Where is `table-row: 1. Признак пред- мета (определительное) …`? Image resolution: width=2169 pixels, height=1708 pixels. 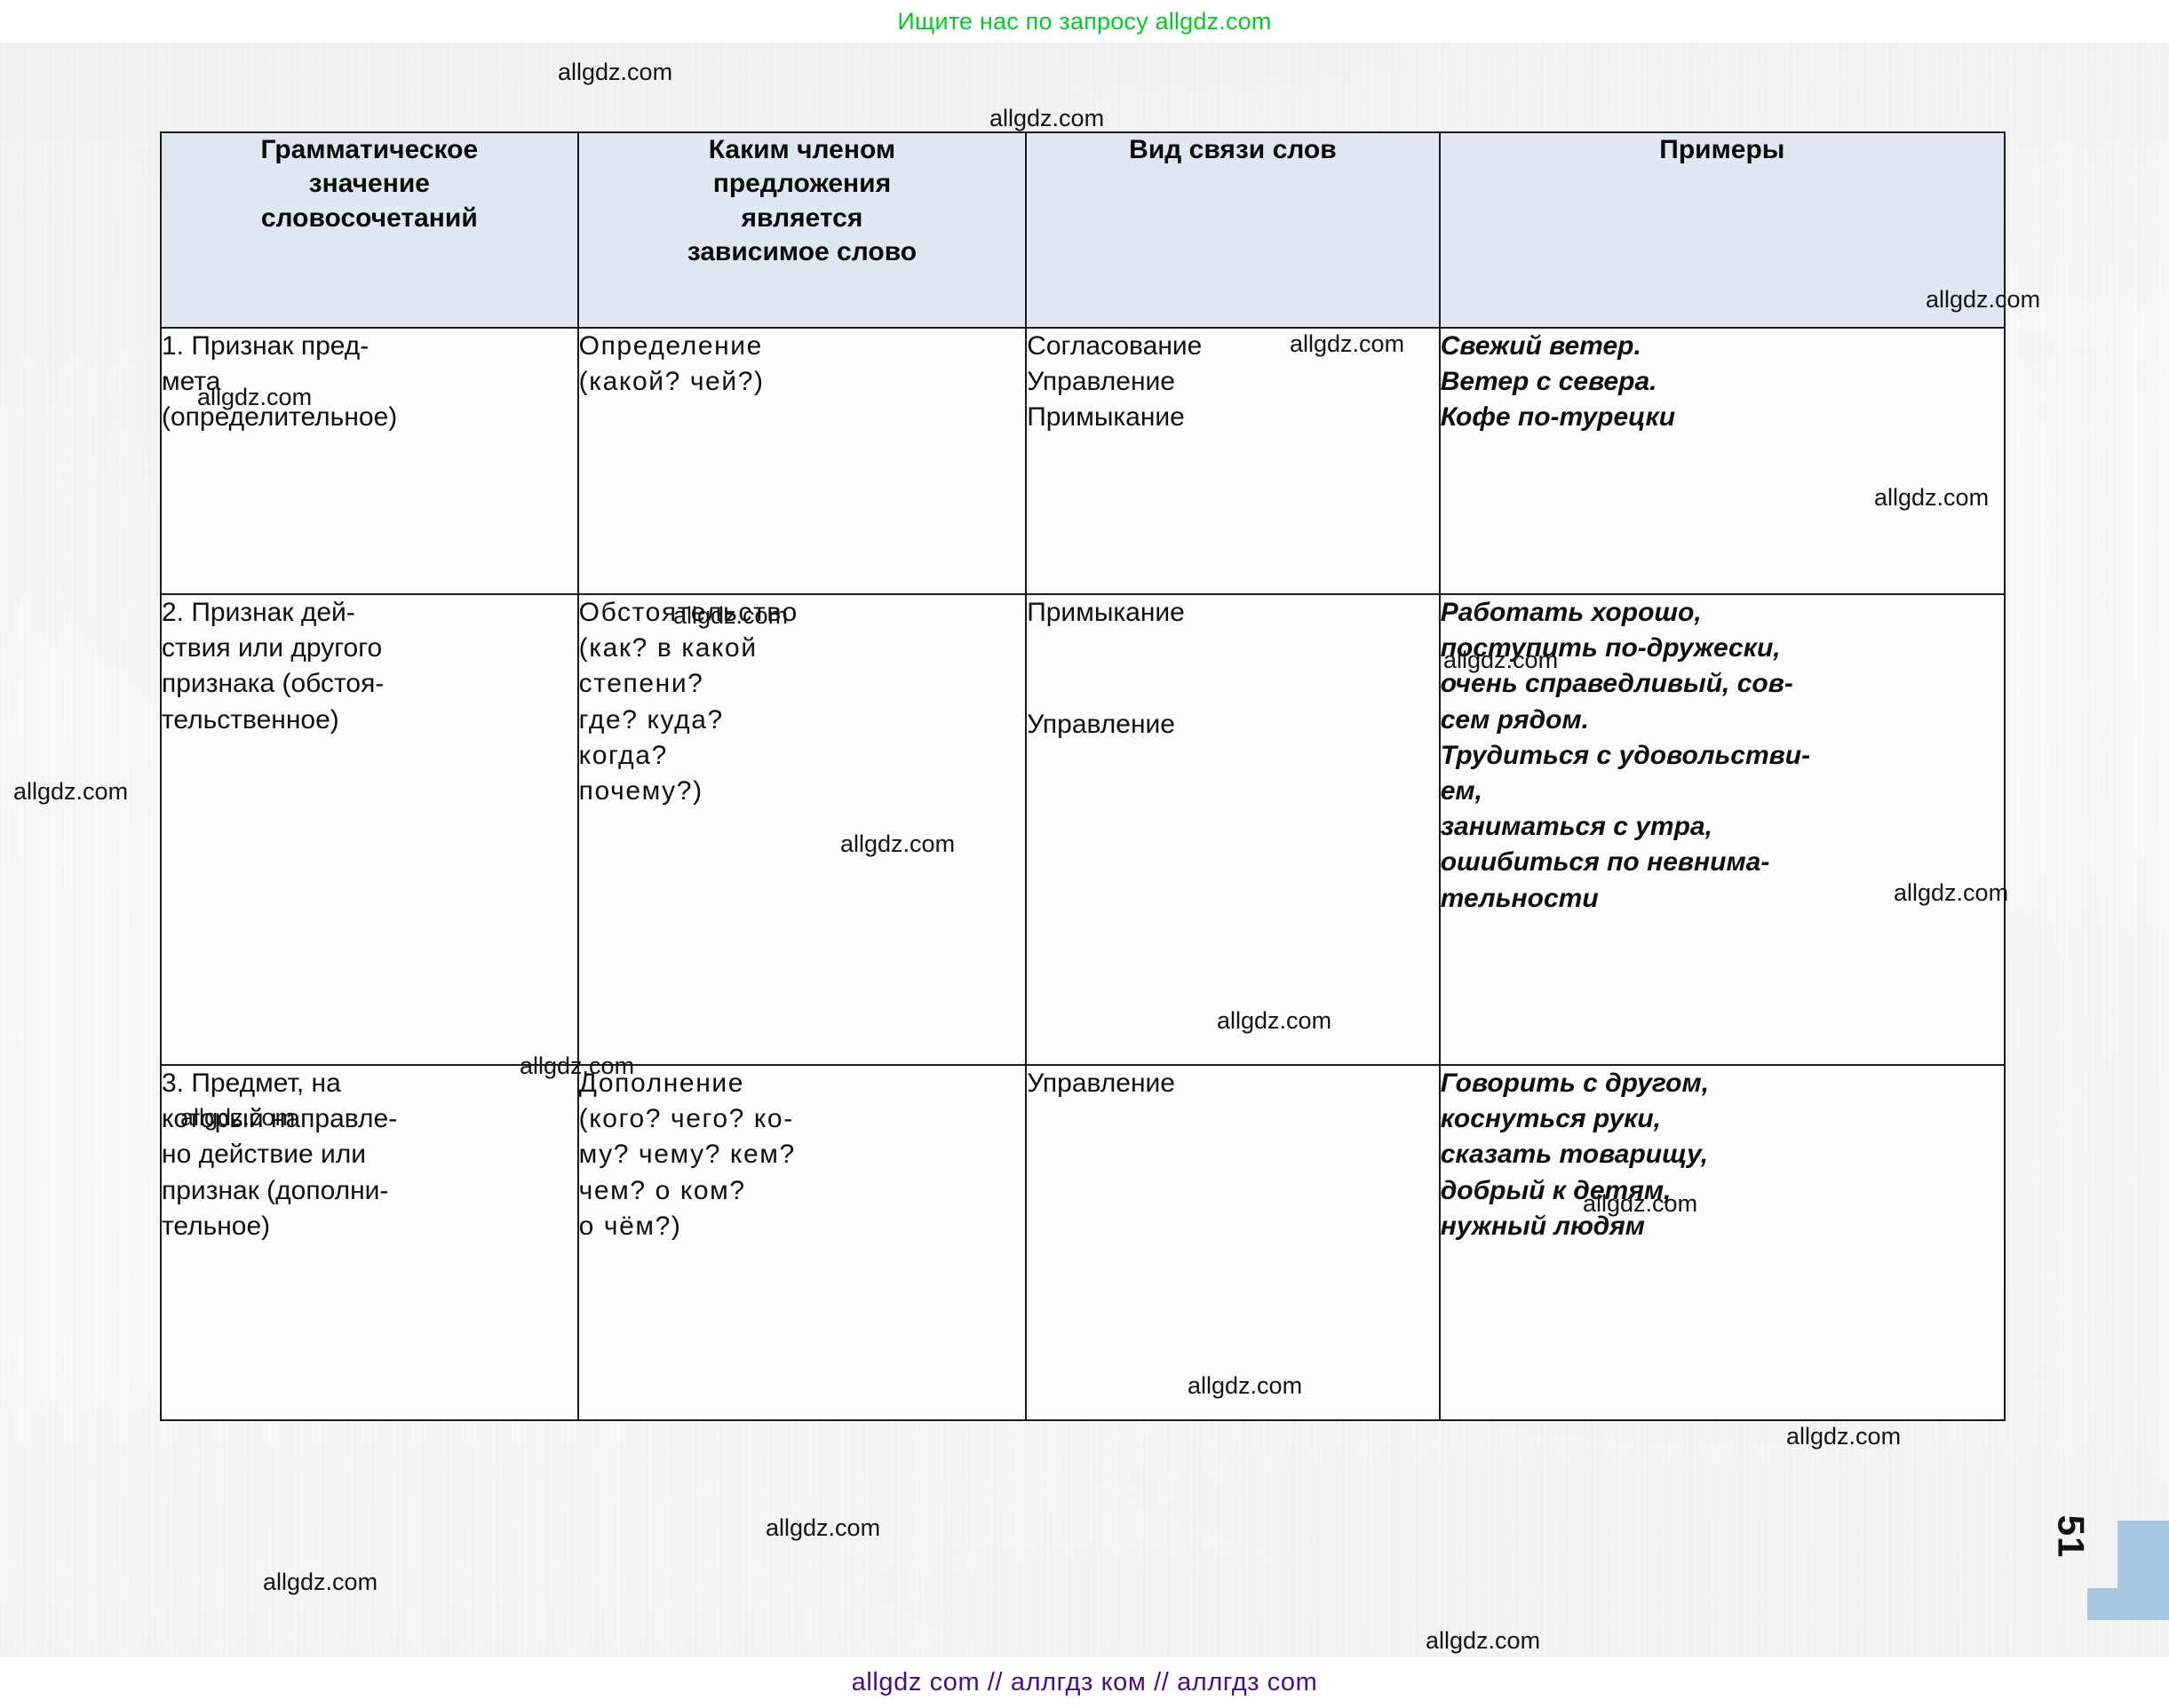
table-row: 1. Признак пред- мета (определительное) … is located at coordinates (1083, 461).